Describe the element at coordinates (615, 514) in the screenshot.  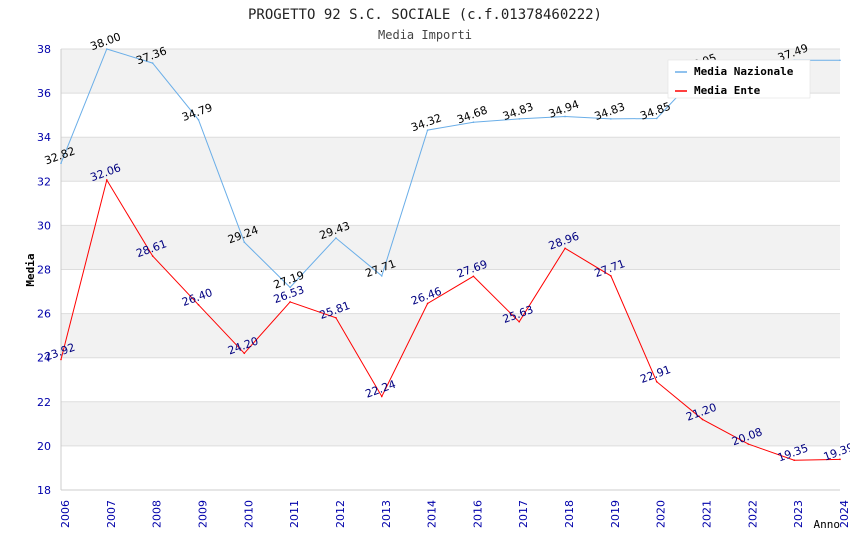
I see `x-tick-label: 2019` at that location.